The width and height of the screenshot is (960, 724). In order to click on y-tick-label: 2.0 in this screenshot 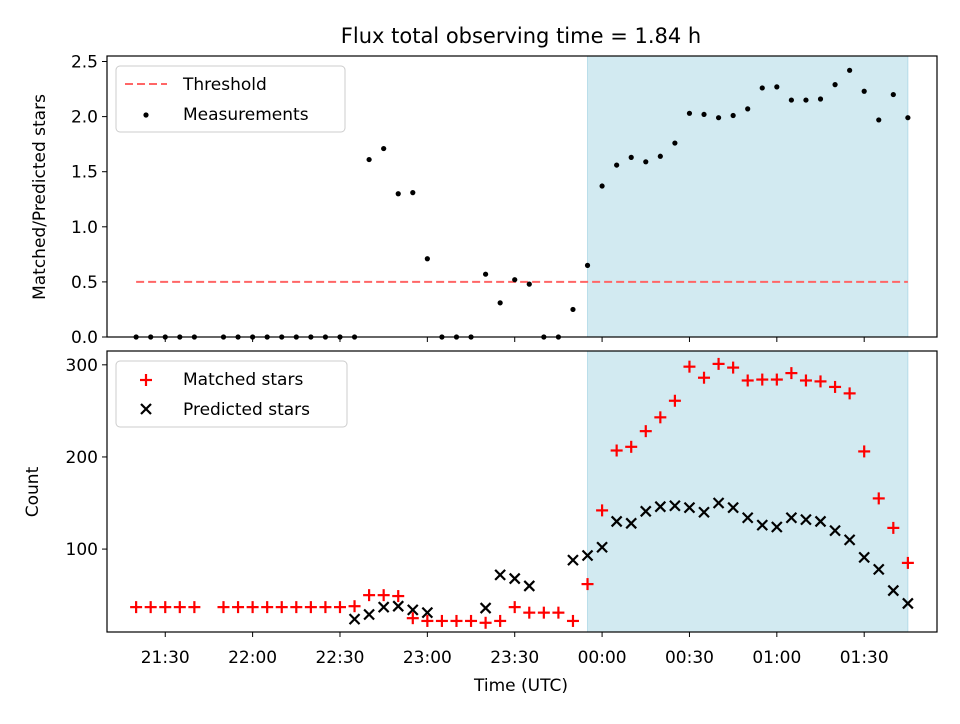, I will do `click(84, 118)`.